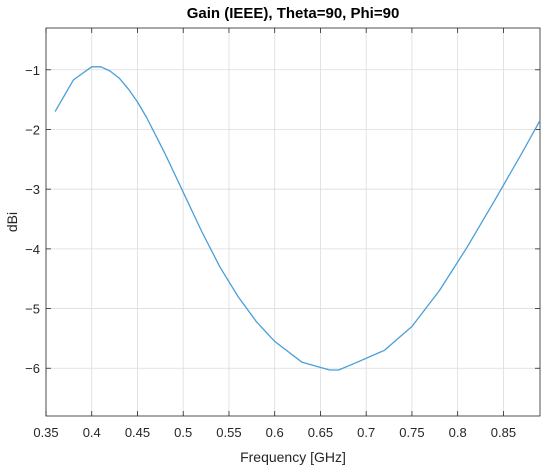 The image size is (550, 472). I want to click on x-tick-label: 0.35, so click(45, 432).